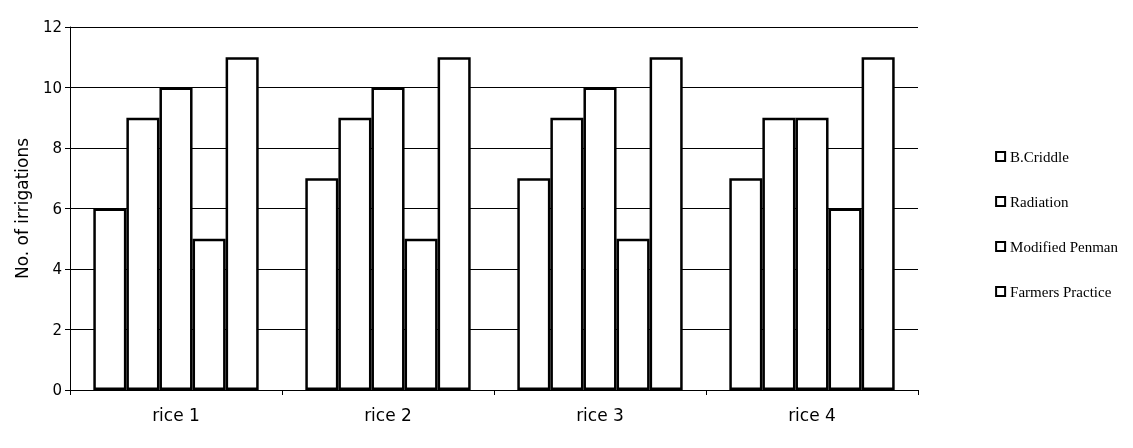 The image size is (1133, 448). What do you see at coordinates (812, 414) in the screenshot?
I see `x-tick-label: rice 4` at bounding box center [812, 414].